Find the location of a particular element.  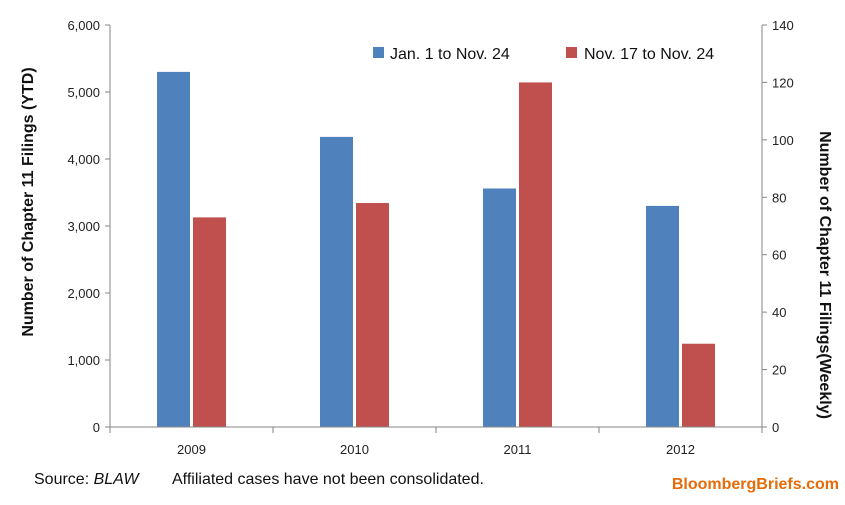

left-axis: 0 1,000 2,000 3,000 4,000 5,000 6,000 is located at coordinates (89, 226).